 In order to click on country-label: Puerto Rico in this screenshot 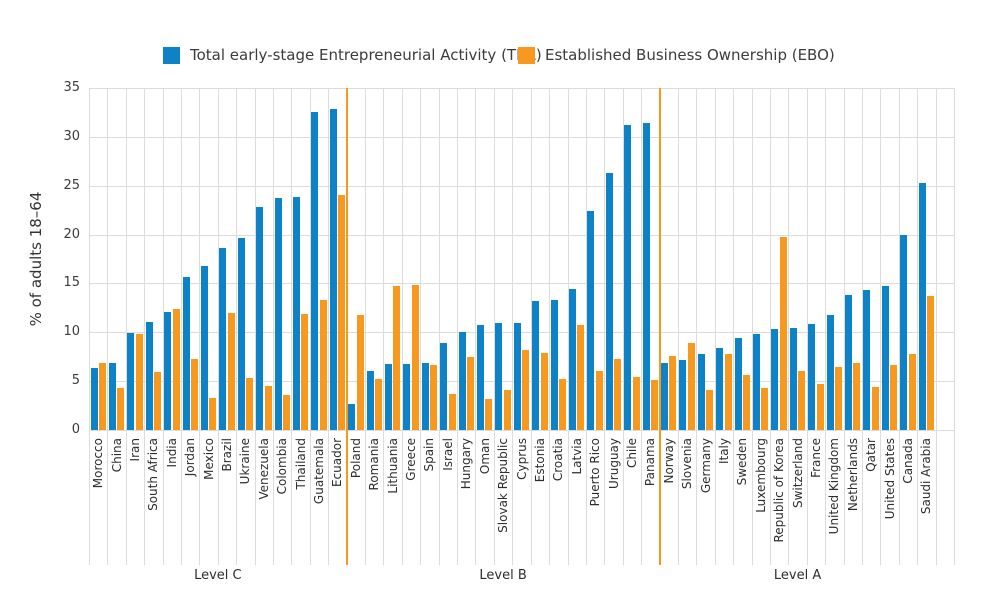, I will do `click(595, 472)`.